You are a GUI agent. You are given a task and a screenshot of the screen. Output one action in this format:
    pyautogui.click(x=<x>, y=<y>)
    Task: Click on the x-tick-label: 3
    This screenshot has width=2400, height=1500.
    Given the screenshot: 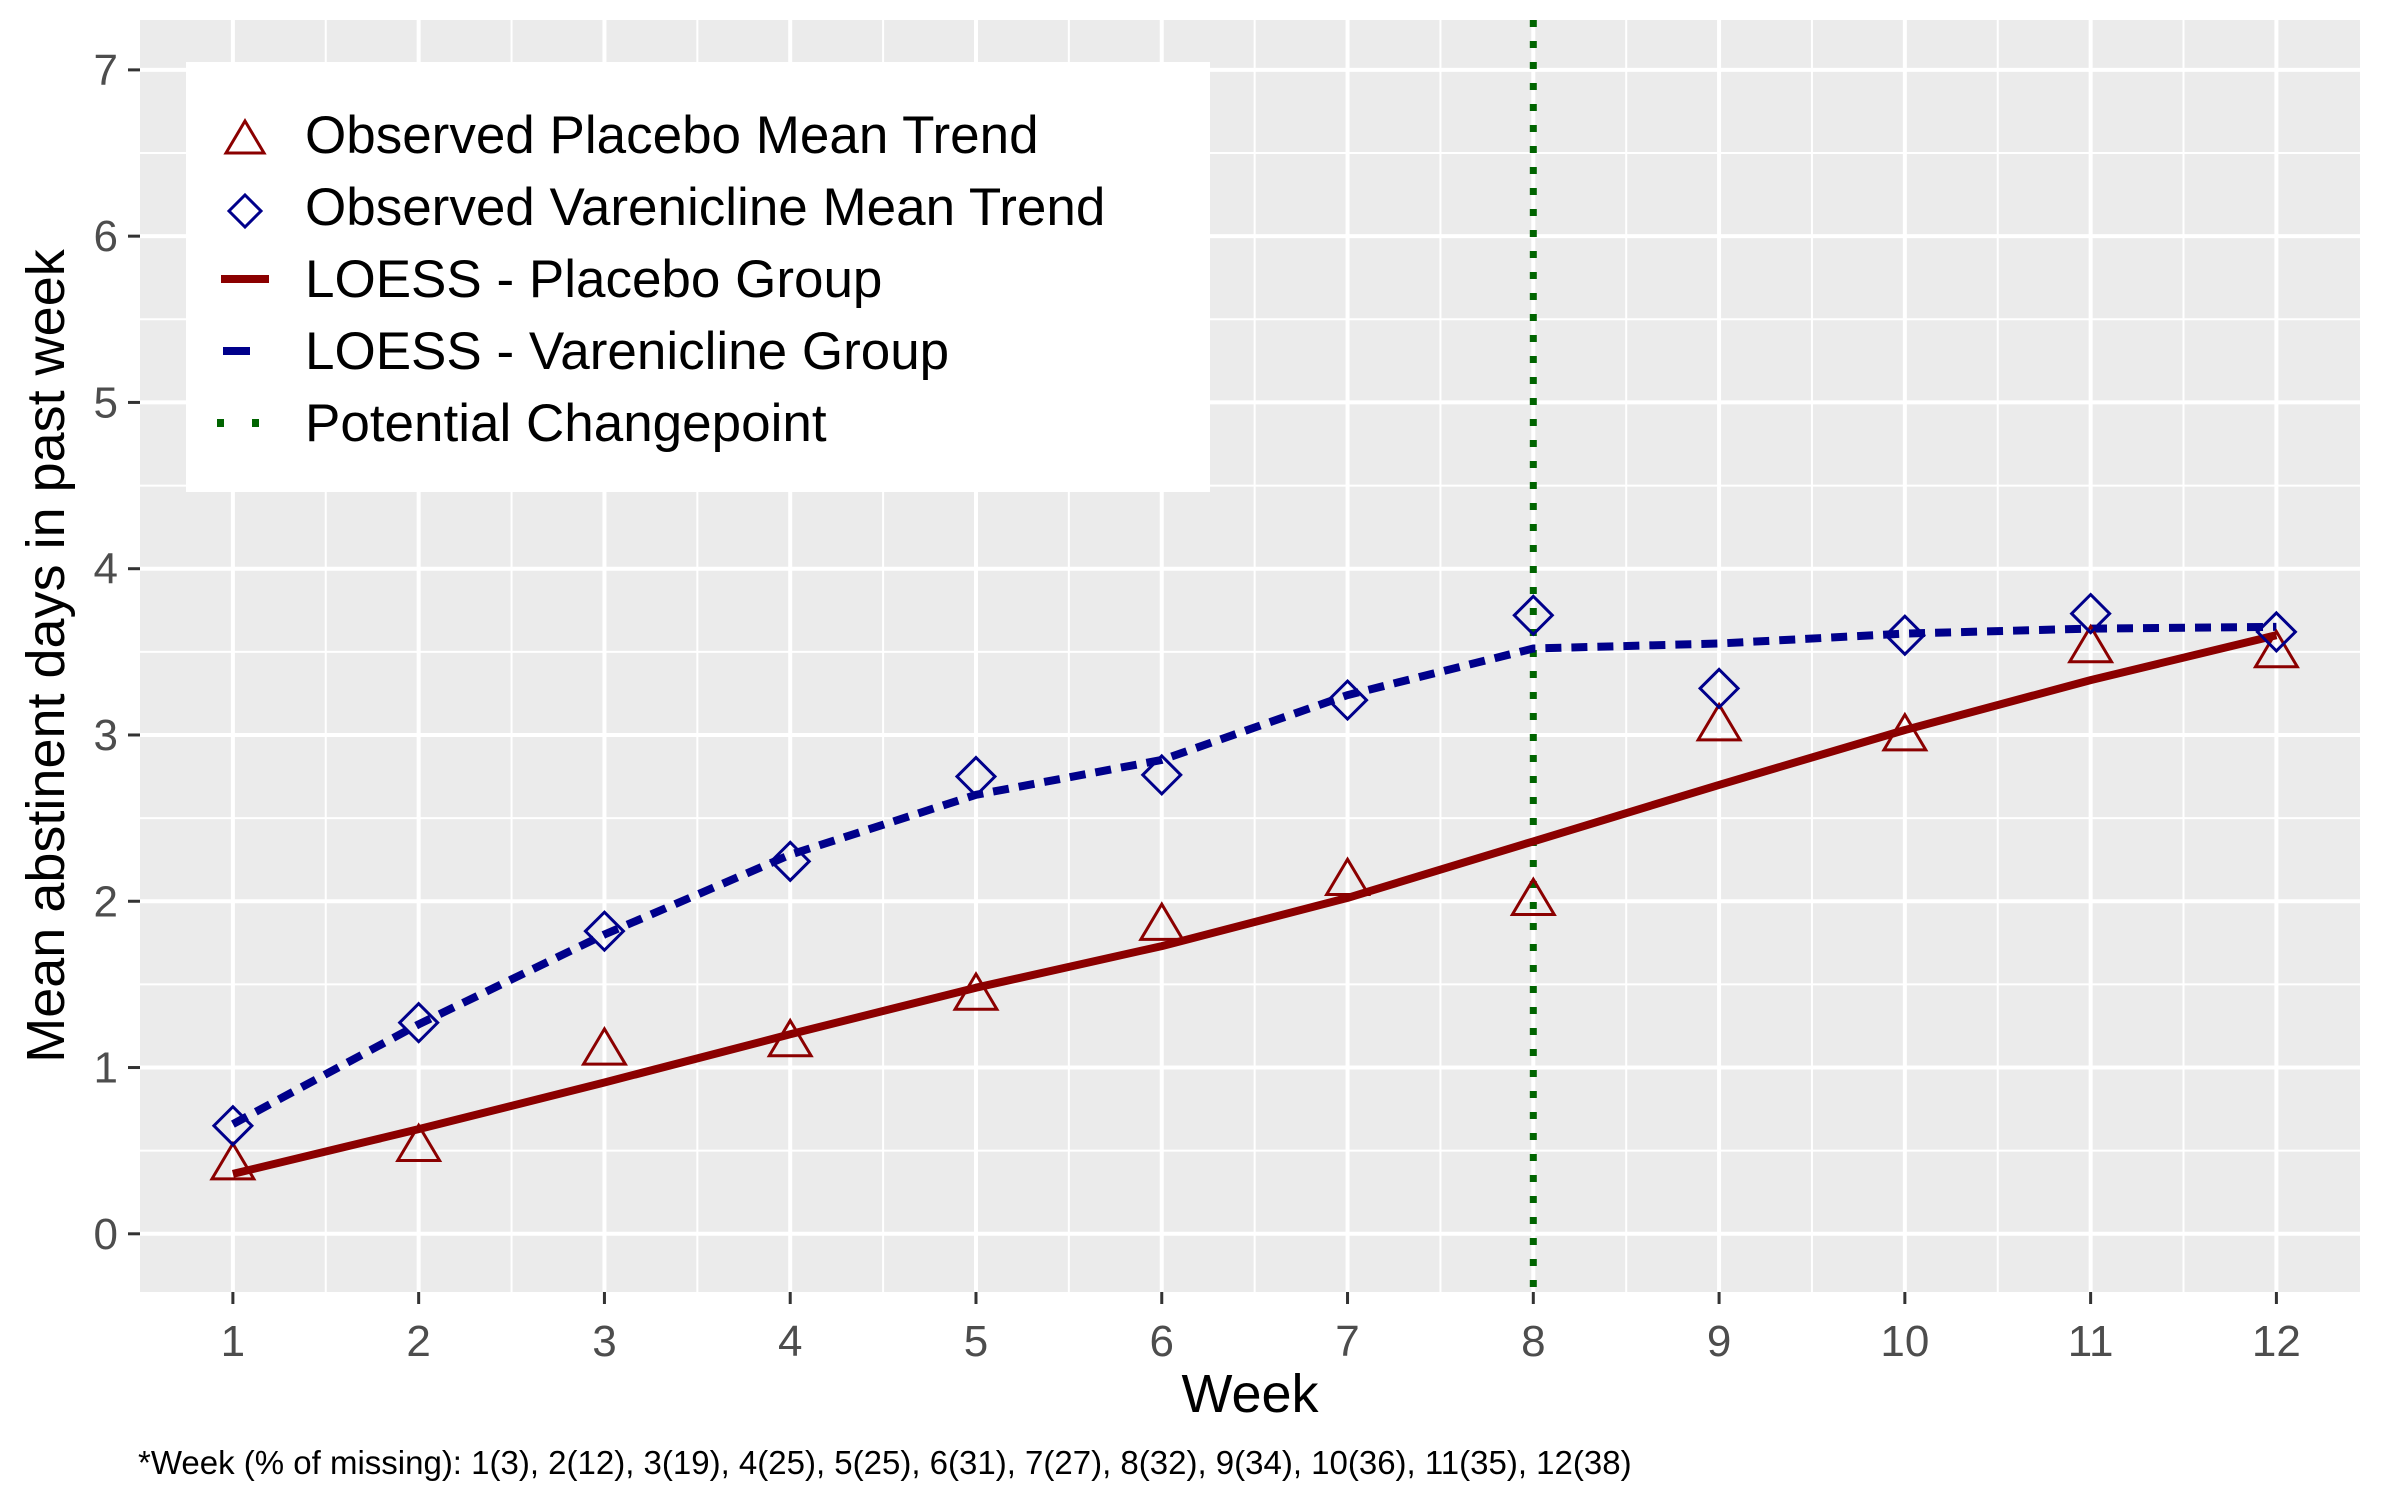 What is the action you would take?
    pyautogui.click(x=604, y=1341)
    